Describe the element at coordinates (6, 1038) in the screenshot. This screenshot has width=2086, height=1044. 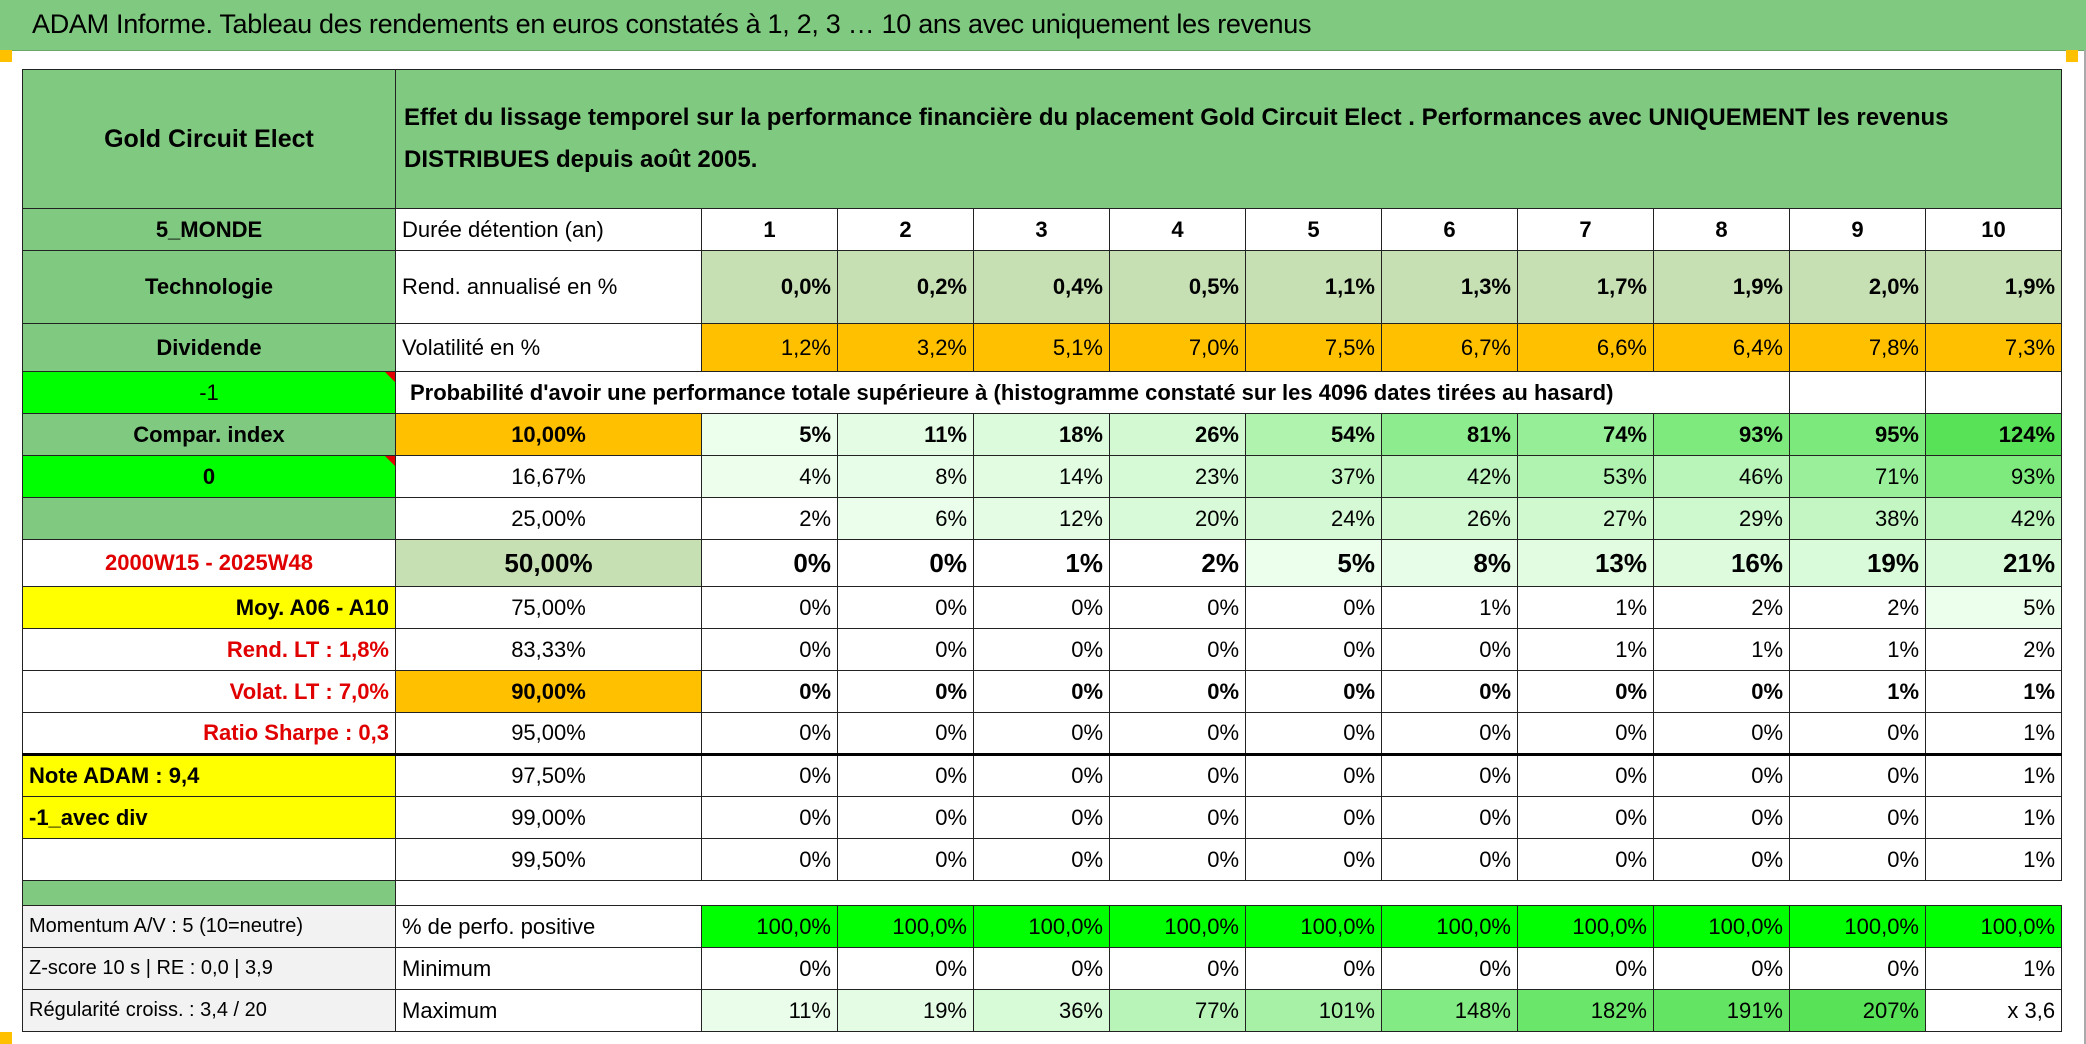
I see `corner-marker` at that location.